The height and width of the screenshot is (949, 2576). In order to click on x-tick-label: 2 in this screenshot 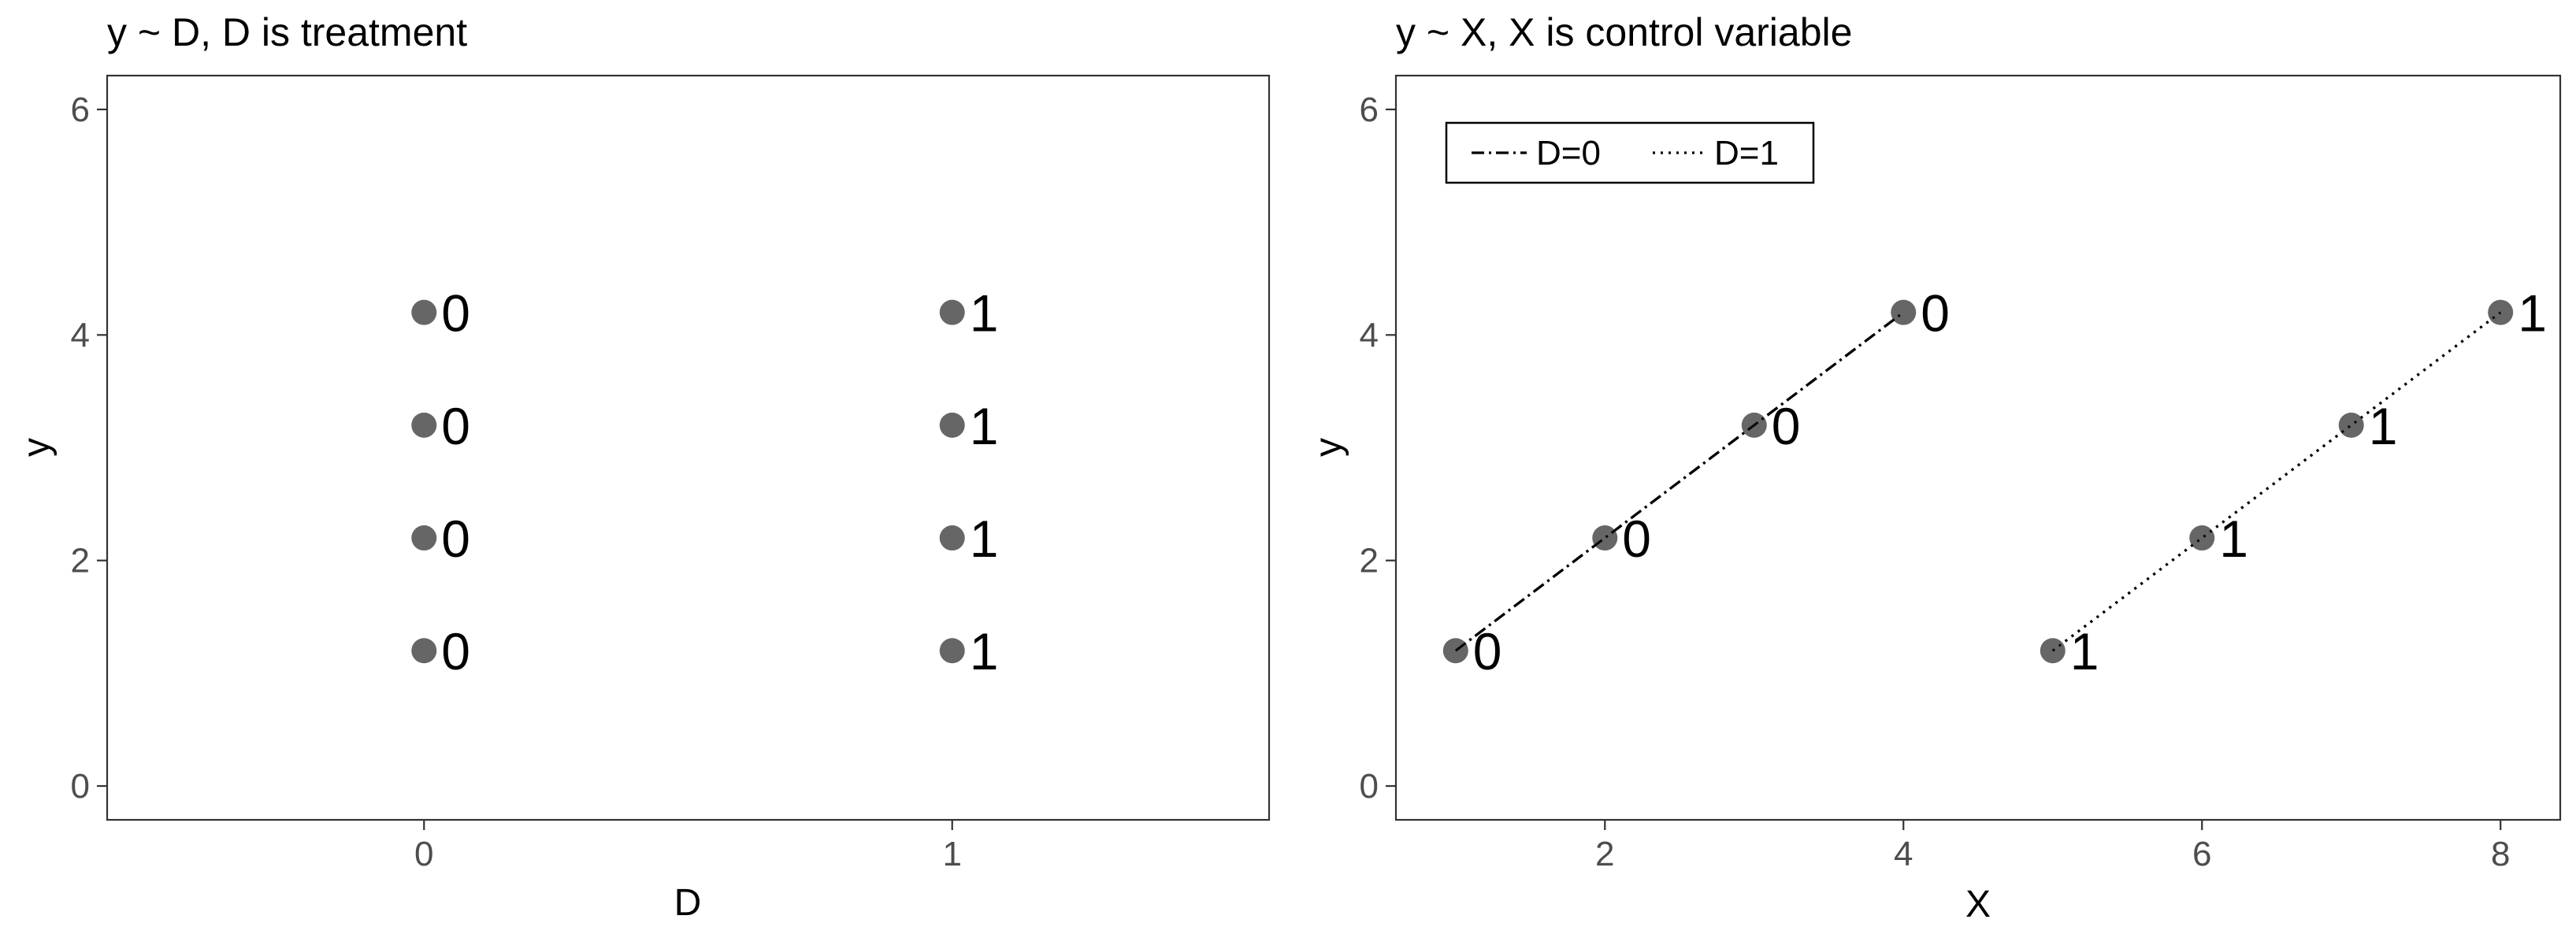, I will do `click(1604, 854)`.